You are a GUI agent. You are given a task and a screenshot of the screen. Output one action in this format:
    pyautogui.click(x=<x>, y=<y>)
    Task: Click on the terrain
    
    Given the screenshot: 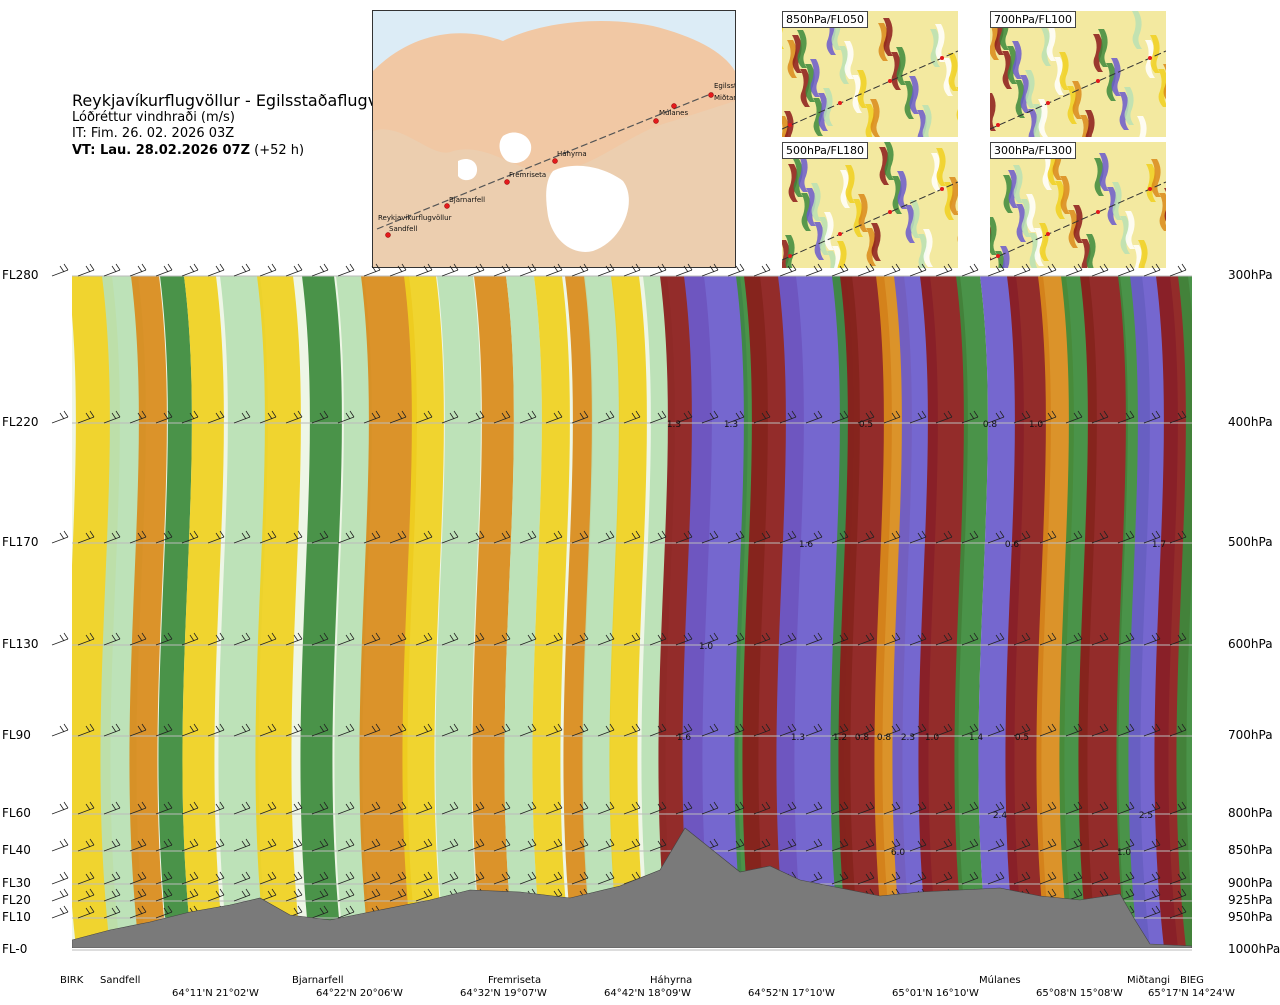 What is the action you would take?
    pyautogui.click(x=632, y=887)
    